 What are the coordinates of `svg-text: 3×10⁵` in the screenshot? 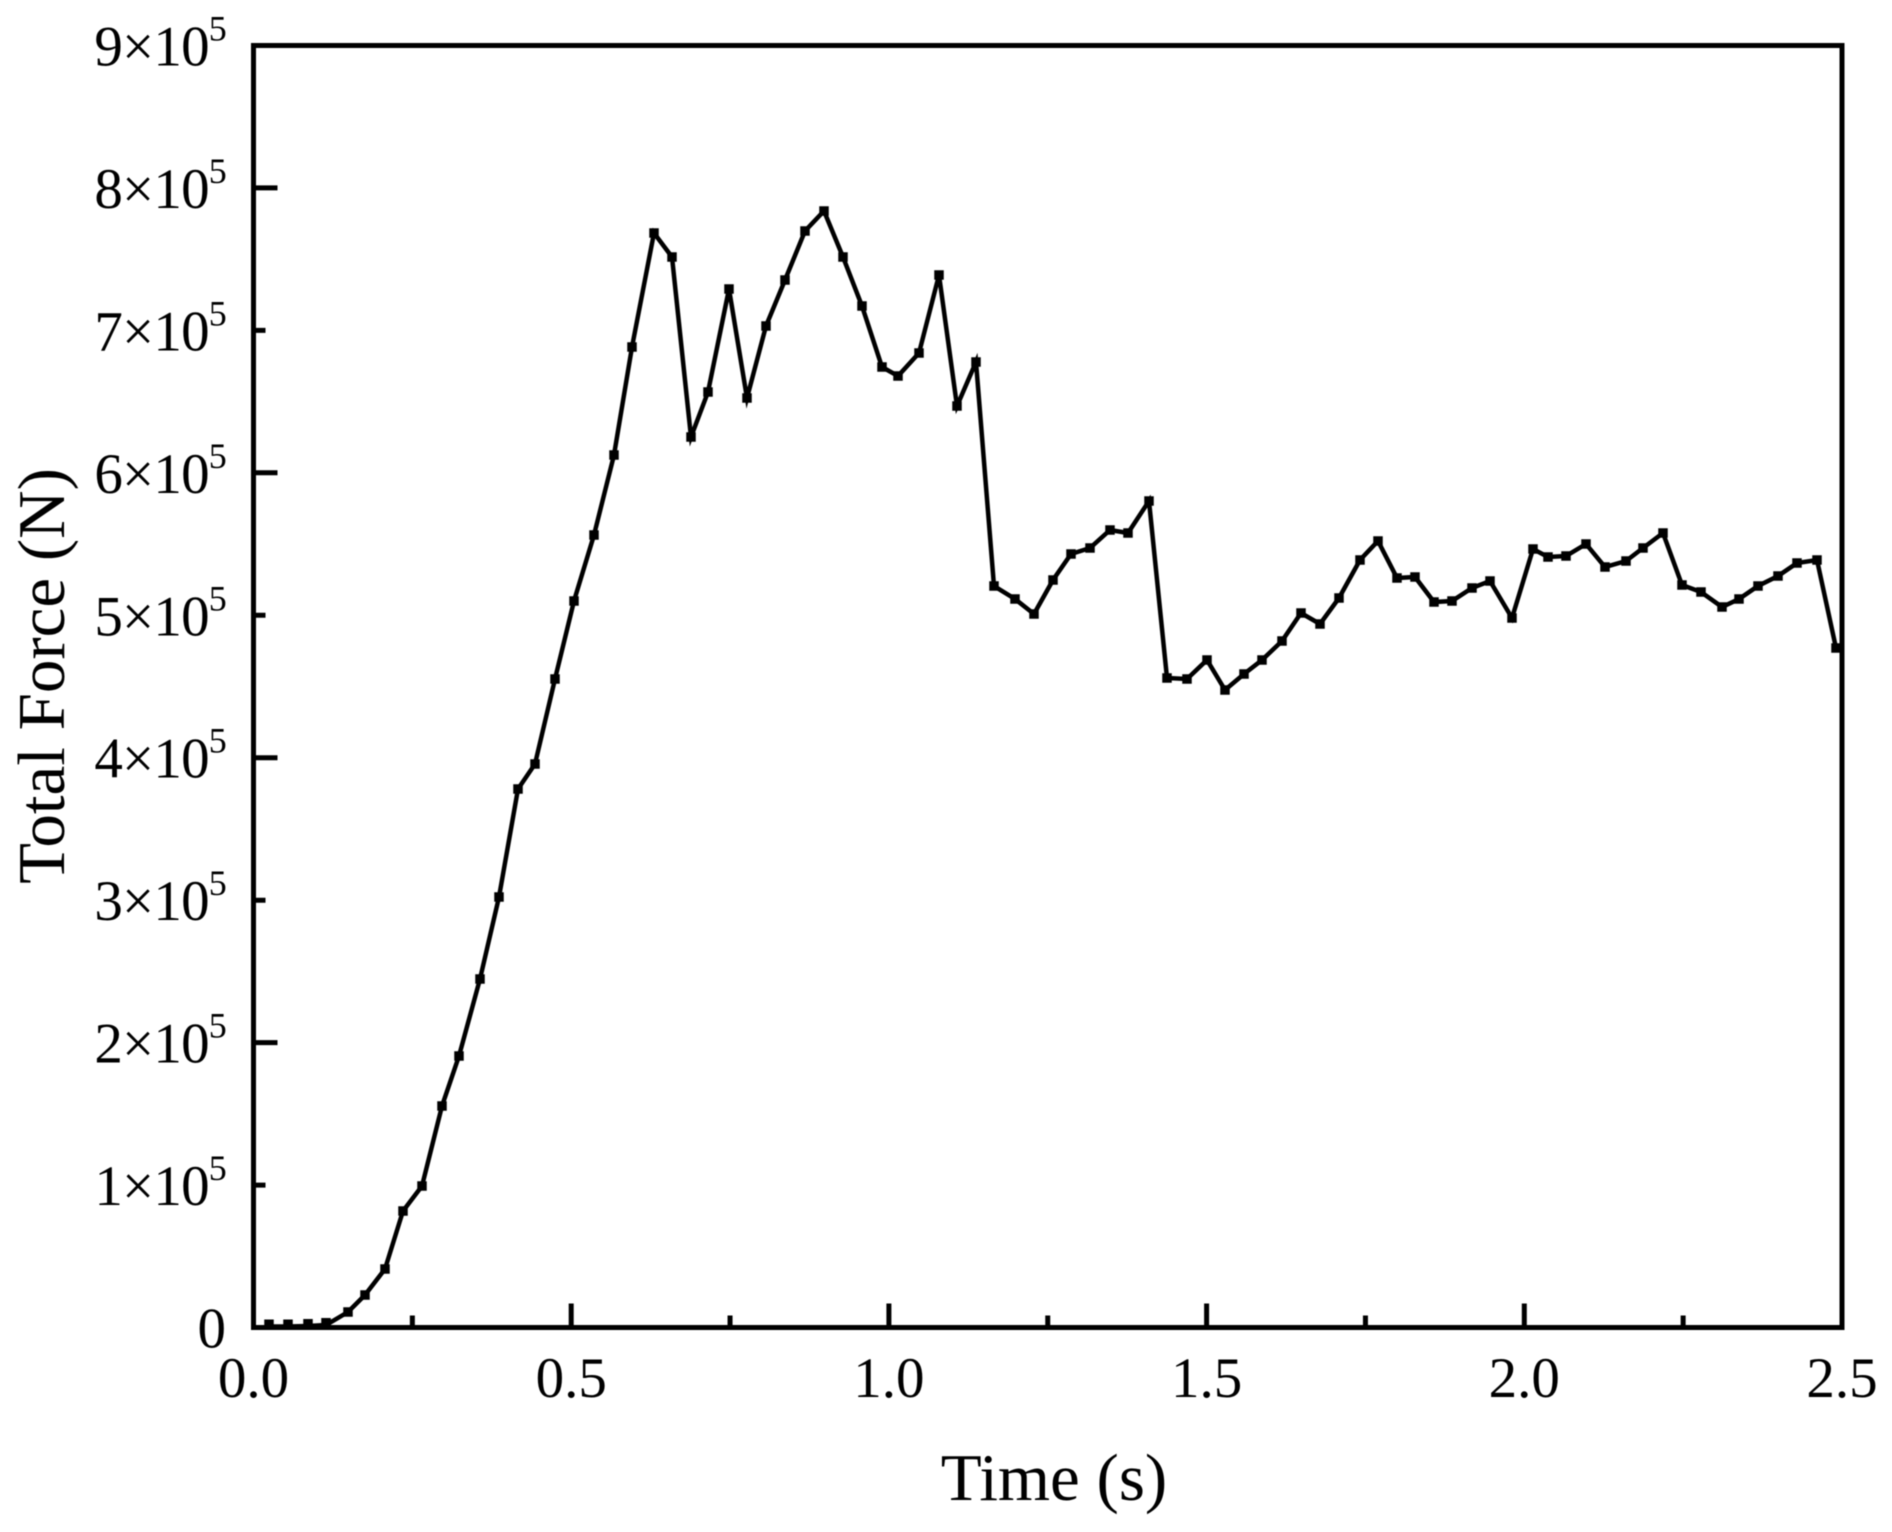 It's located at (160, 898).